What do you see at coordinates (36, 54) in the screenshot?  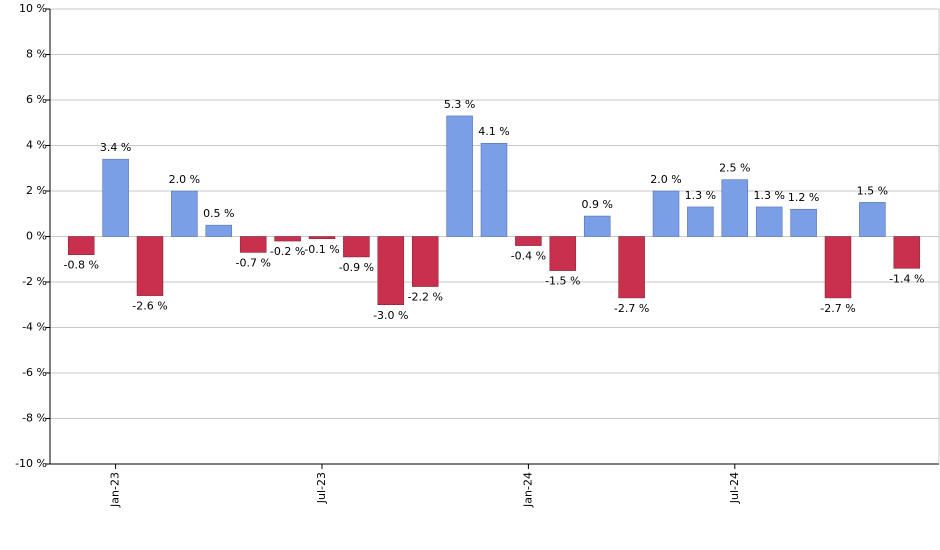 I see `y-tick-label: 8 %` at bounding box center [36, 54].